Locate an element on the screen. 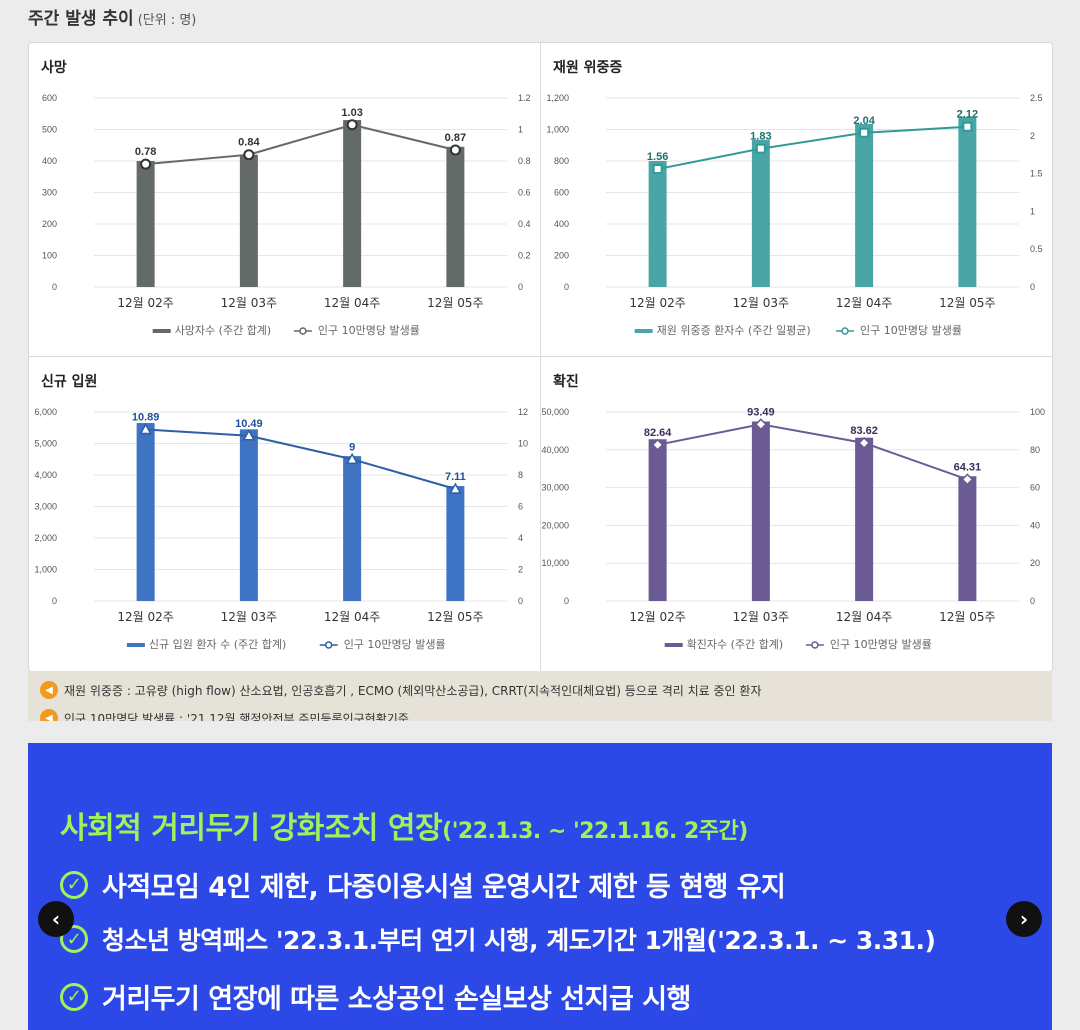  panel-title: 신규 입원 is located at coordinates (69, 382).